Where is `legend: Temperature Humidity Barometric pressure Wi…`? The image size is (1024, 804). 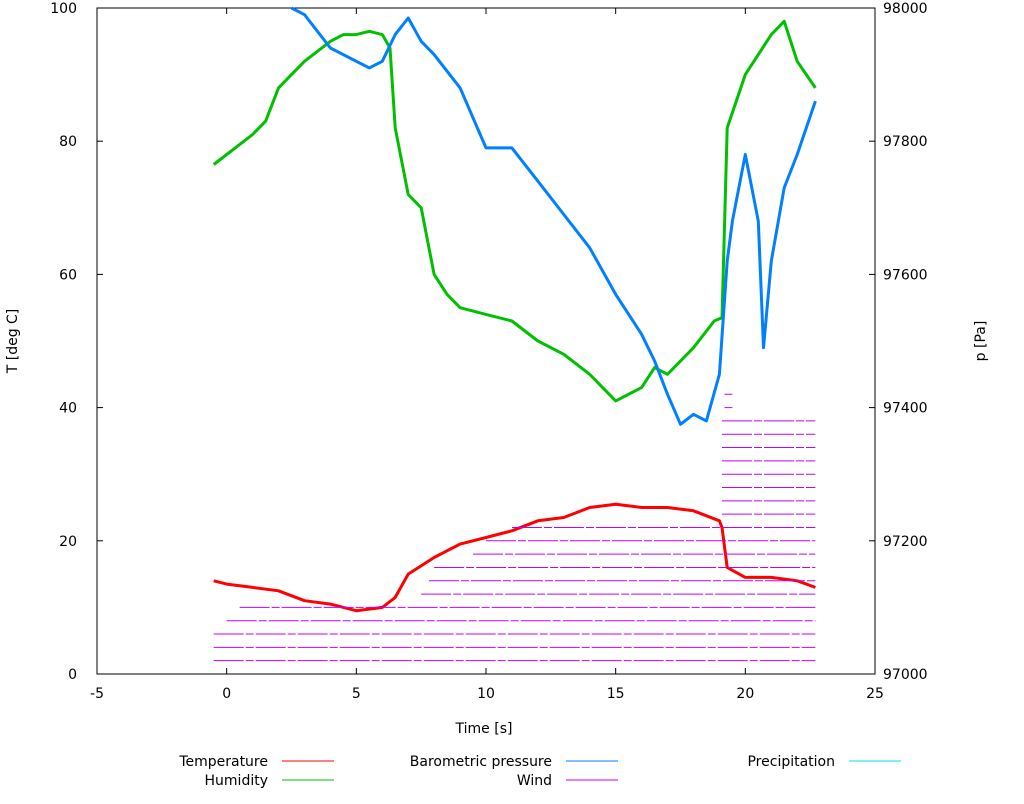 legend: Temperature Humidity Barometric pressure Wi… is located at coordinates (539, 771).